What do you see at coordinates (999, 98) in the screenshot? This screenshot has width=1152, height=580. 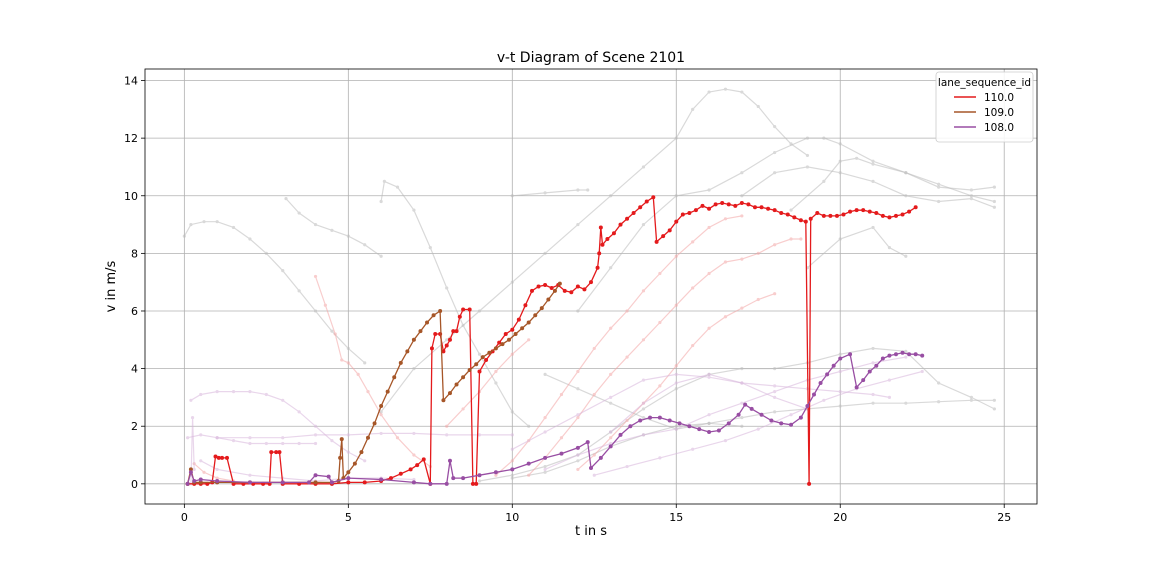 I see `legend-label: 110.0` at bounding box center [999, 98].